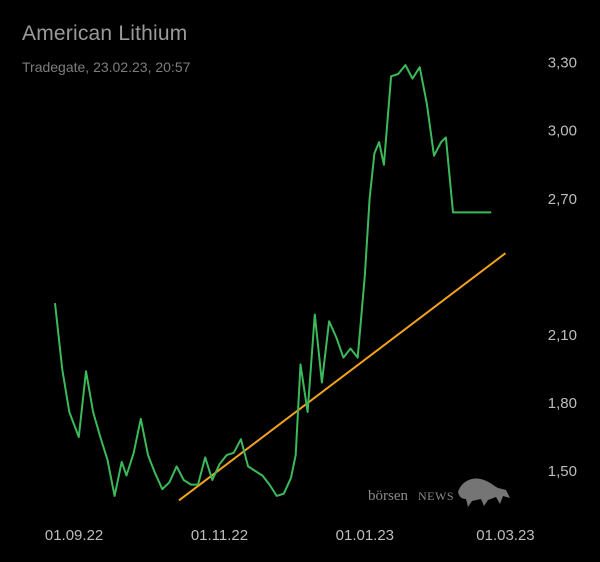  I want to click on y-tick-label: 2,70, so click(562, 199).